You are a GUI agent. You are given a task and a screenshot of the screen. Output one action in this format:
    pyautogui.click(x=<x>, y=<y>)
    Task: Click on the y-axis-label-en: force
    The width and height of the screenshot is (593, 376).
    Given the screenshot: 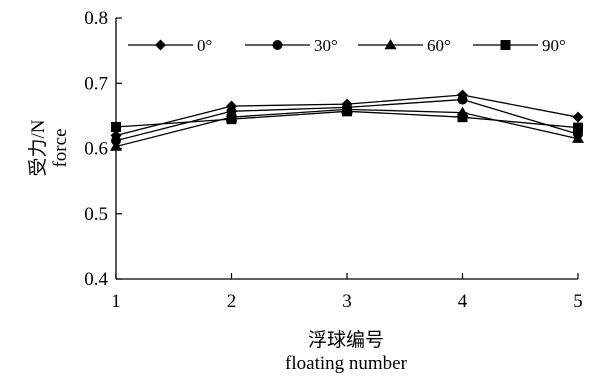 What is the action you would take?
    pyautogui.click(x=60, y=147)
    